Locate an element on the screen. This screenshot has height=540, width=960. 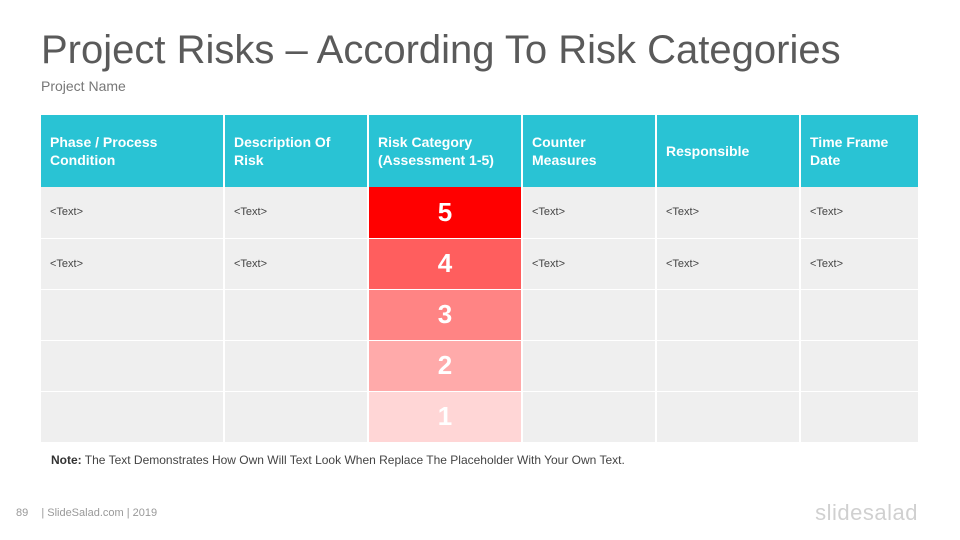
note-label: Note: is located at coordinates (66, 460).